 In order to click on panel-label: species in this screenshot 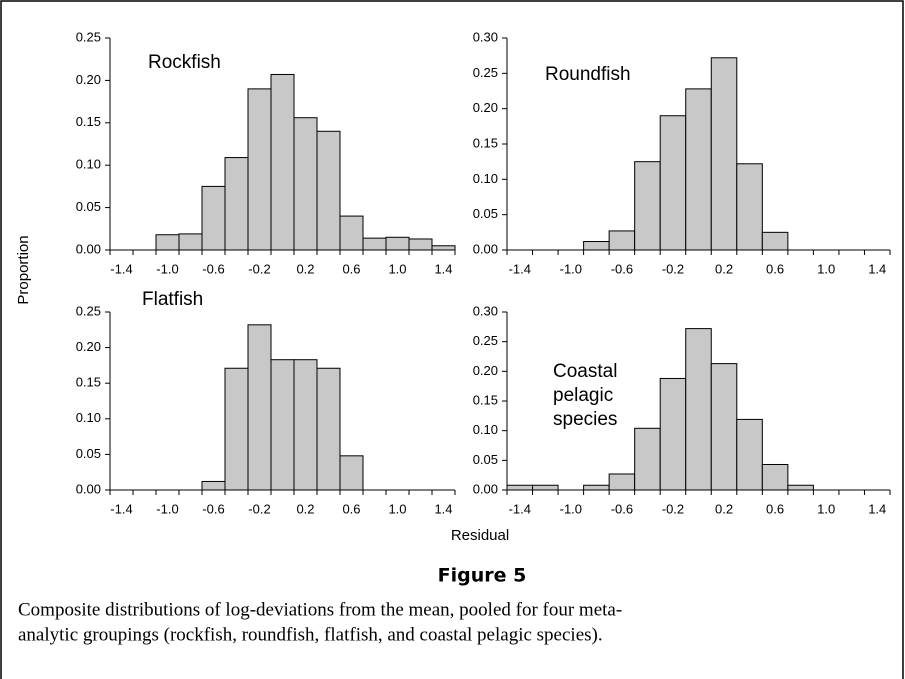, I will do `click(585, 419)`.